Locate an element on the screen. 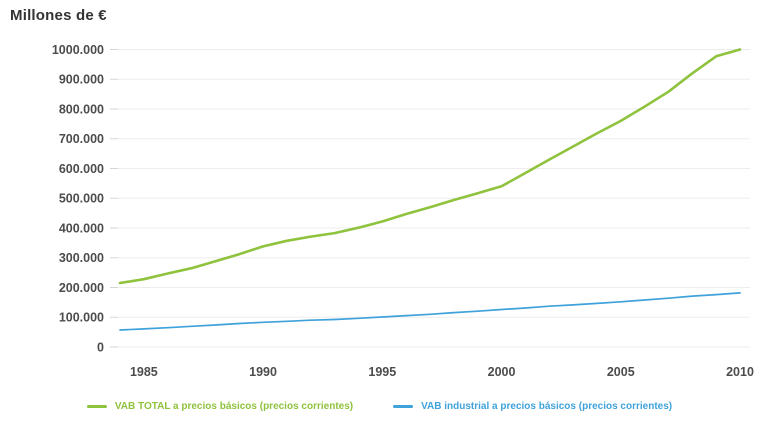 This screenshot has width=759, height=423. y-axis-label: 900.000 is located at coordinates (81, 80).